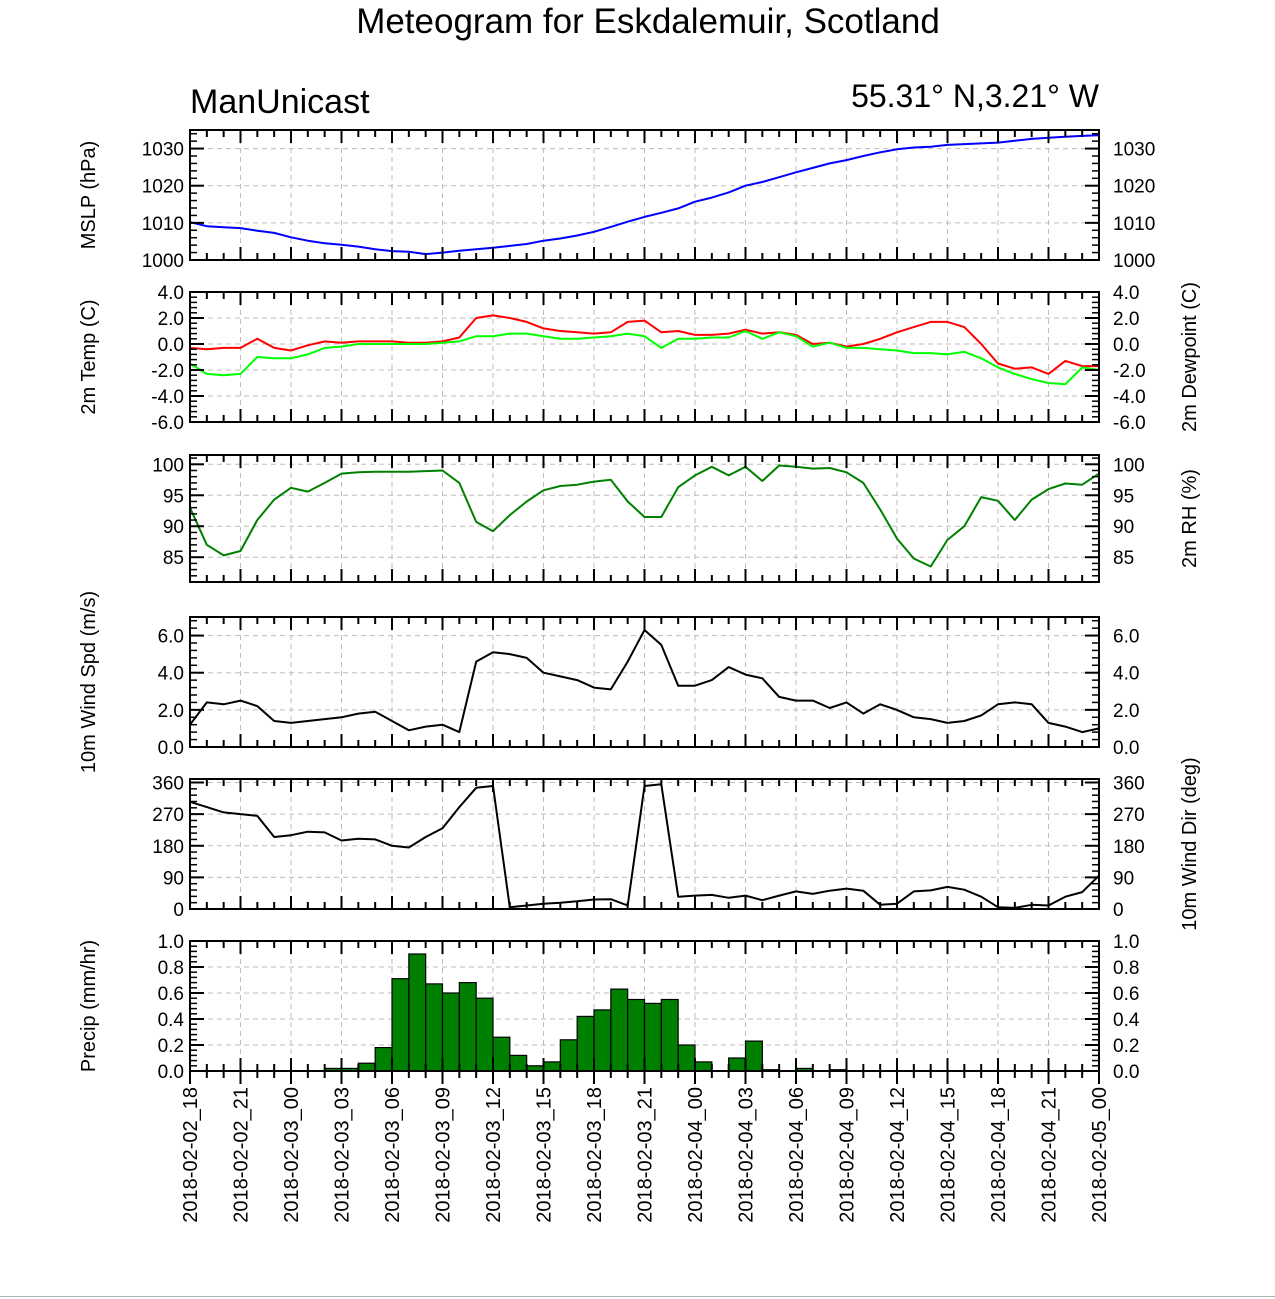 This screenshot has width=1275, height=1299. I want to click on x-tick-label: 2018-02-03_03, so click(343, 1155).